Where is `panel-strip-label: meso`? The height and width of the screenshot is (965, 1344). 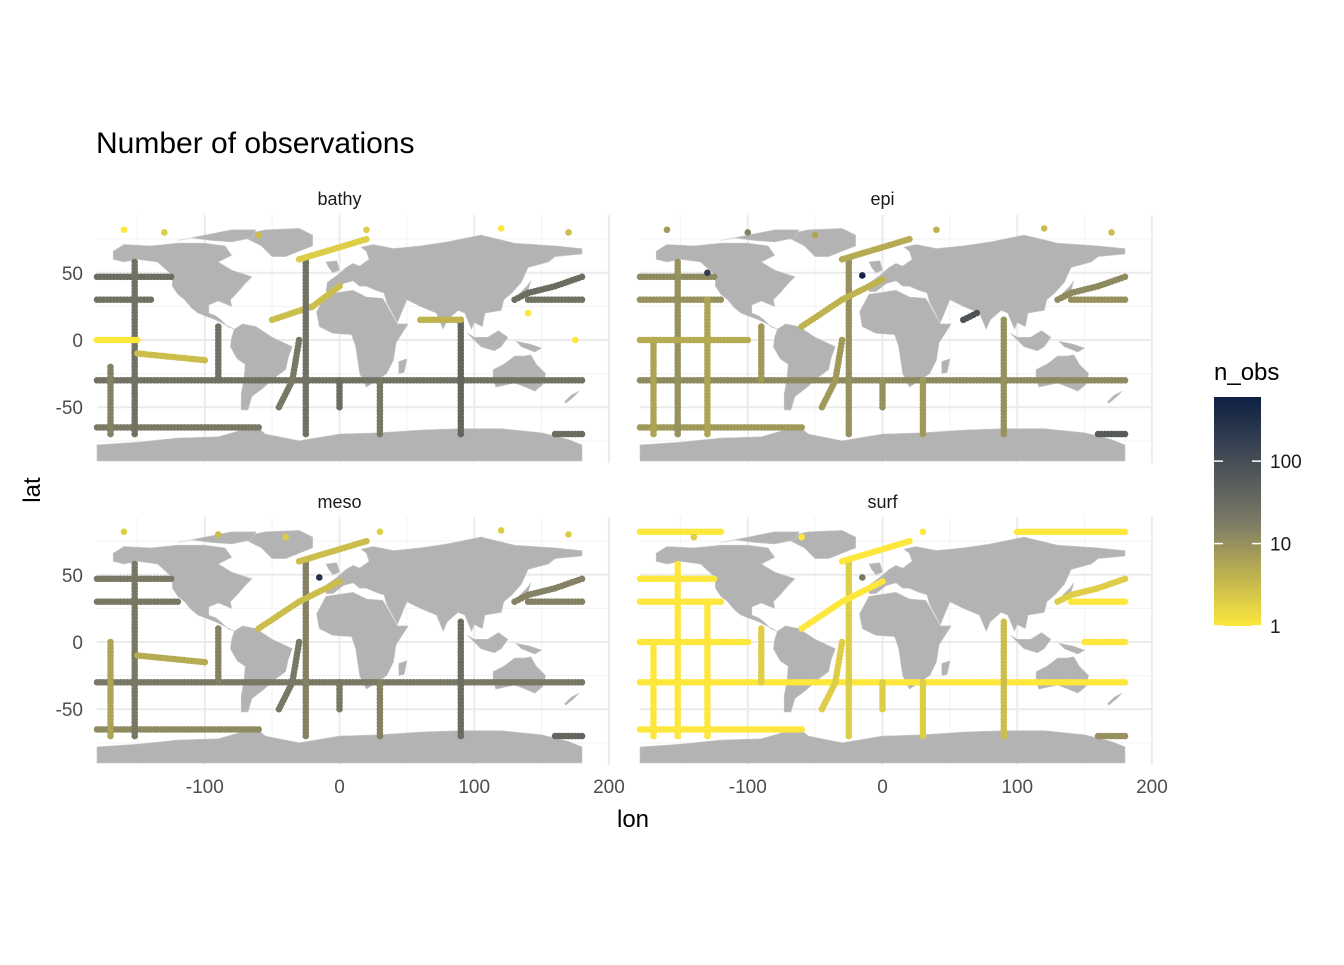 panel-strip-label: meso is located at coordinates (339, 502).